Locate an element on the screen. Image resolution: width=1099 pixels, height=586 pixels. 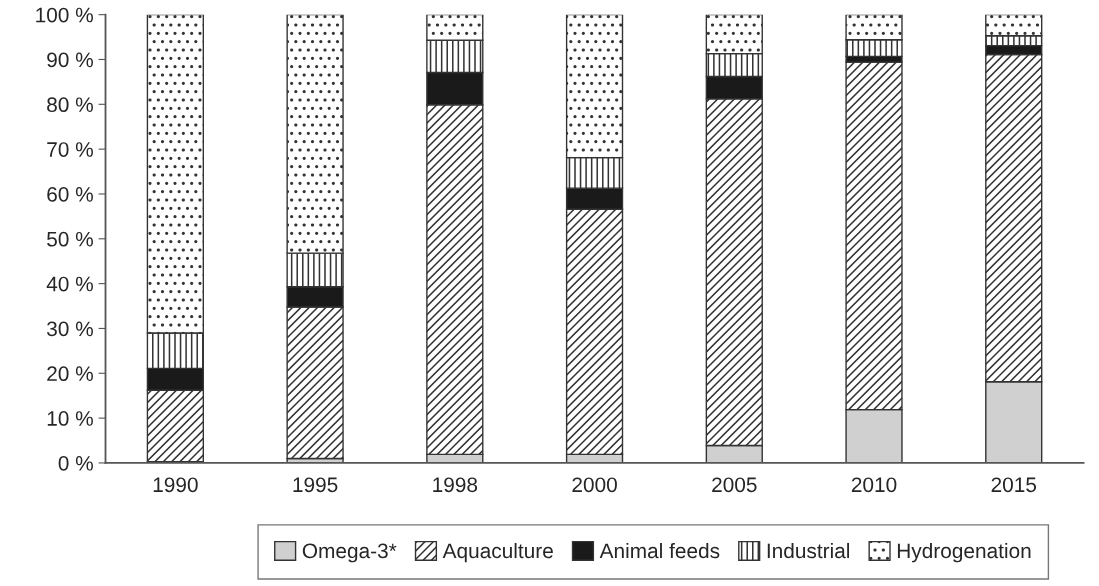
x-tick-label: 1990 is located at coordinates (175, 485).